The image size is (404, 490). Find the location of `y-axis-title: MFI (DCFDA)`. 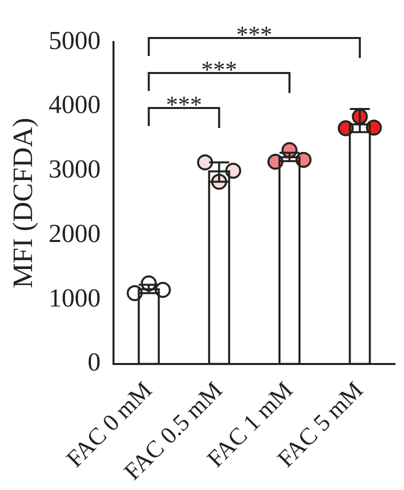

y-axis-title: MFI (DCFDA) is located at coordinates (24, 203).